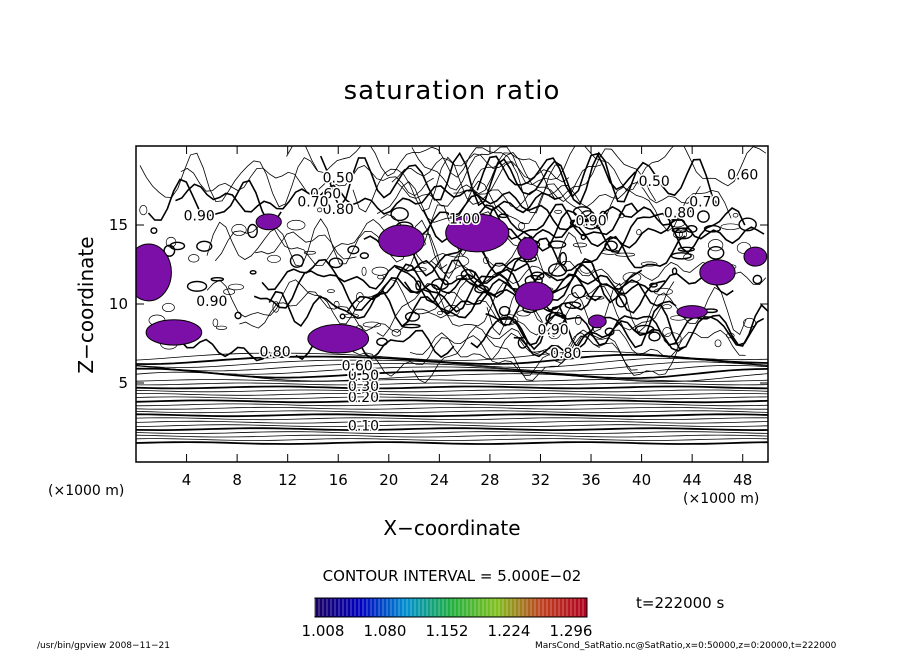 The width and height of the screenshot is (904, 654). Describe the element at coordinates (118, 225) in the screenshot. I see `y-tick-label: 15` at that location.